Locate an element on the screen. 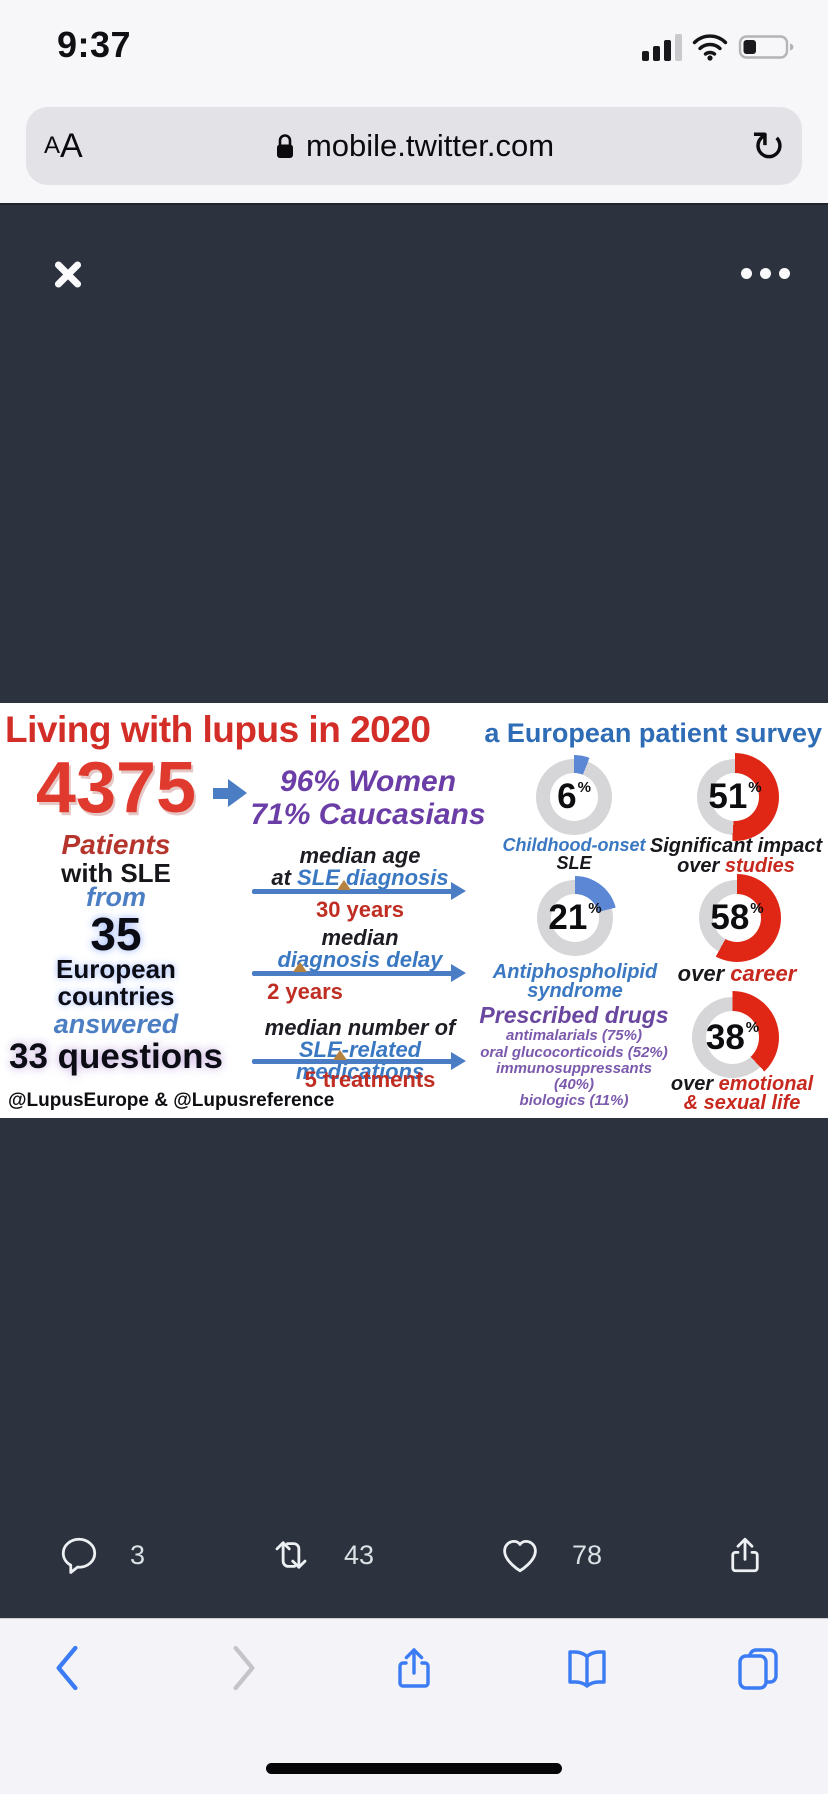 The image size is (828, 1794). chevron-left-icon is located at coordinates (67, 1668).